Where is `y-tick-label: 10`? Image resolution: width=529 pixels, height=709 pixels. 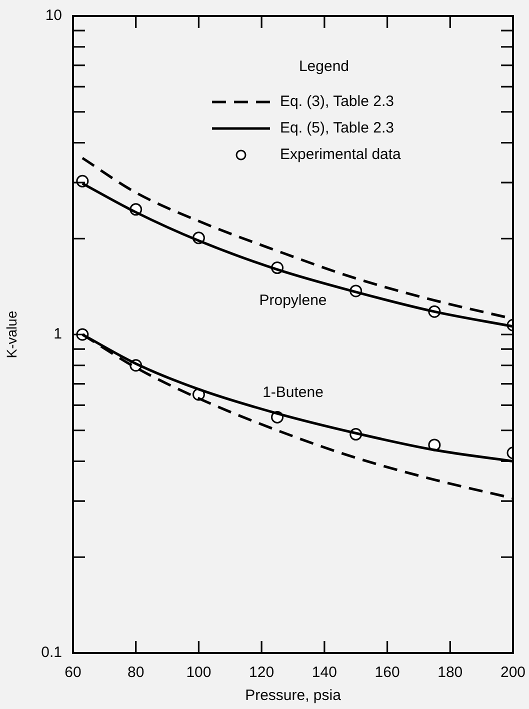
y-tick-label: 10 is located at coordinates (53, 15).